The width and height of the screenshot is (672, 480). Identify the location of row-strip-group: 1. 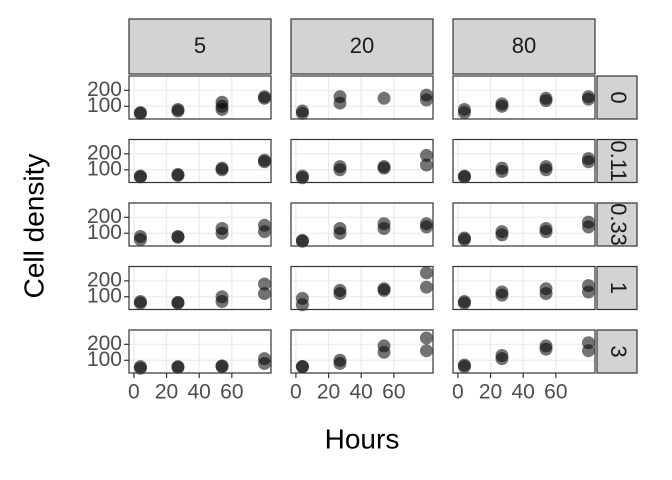
(618, 288).